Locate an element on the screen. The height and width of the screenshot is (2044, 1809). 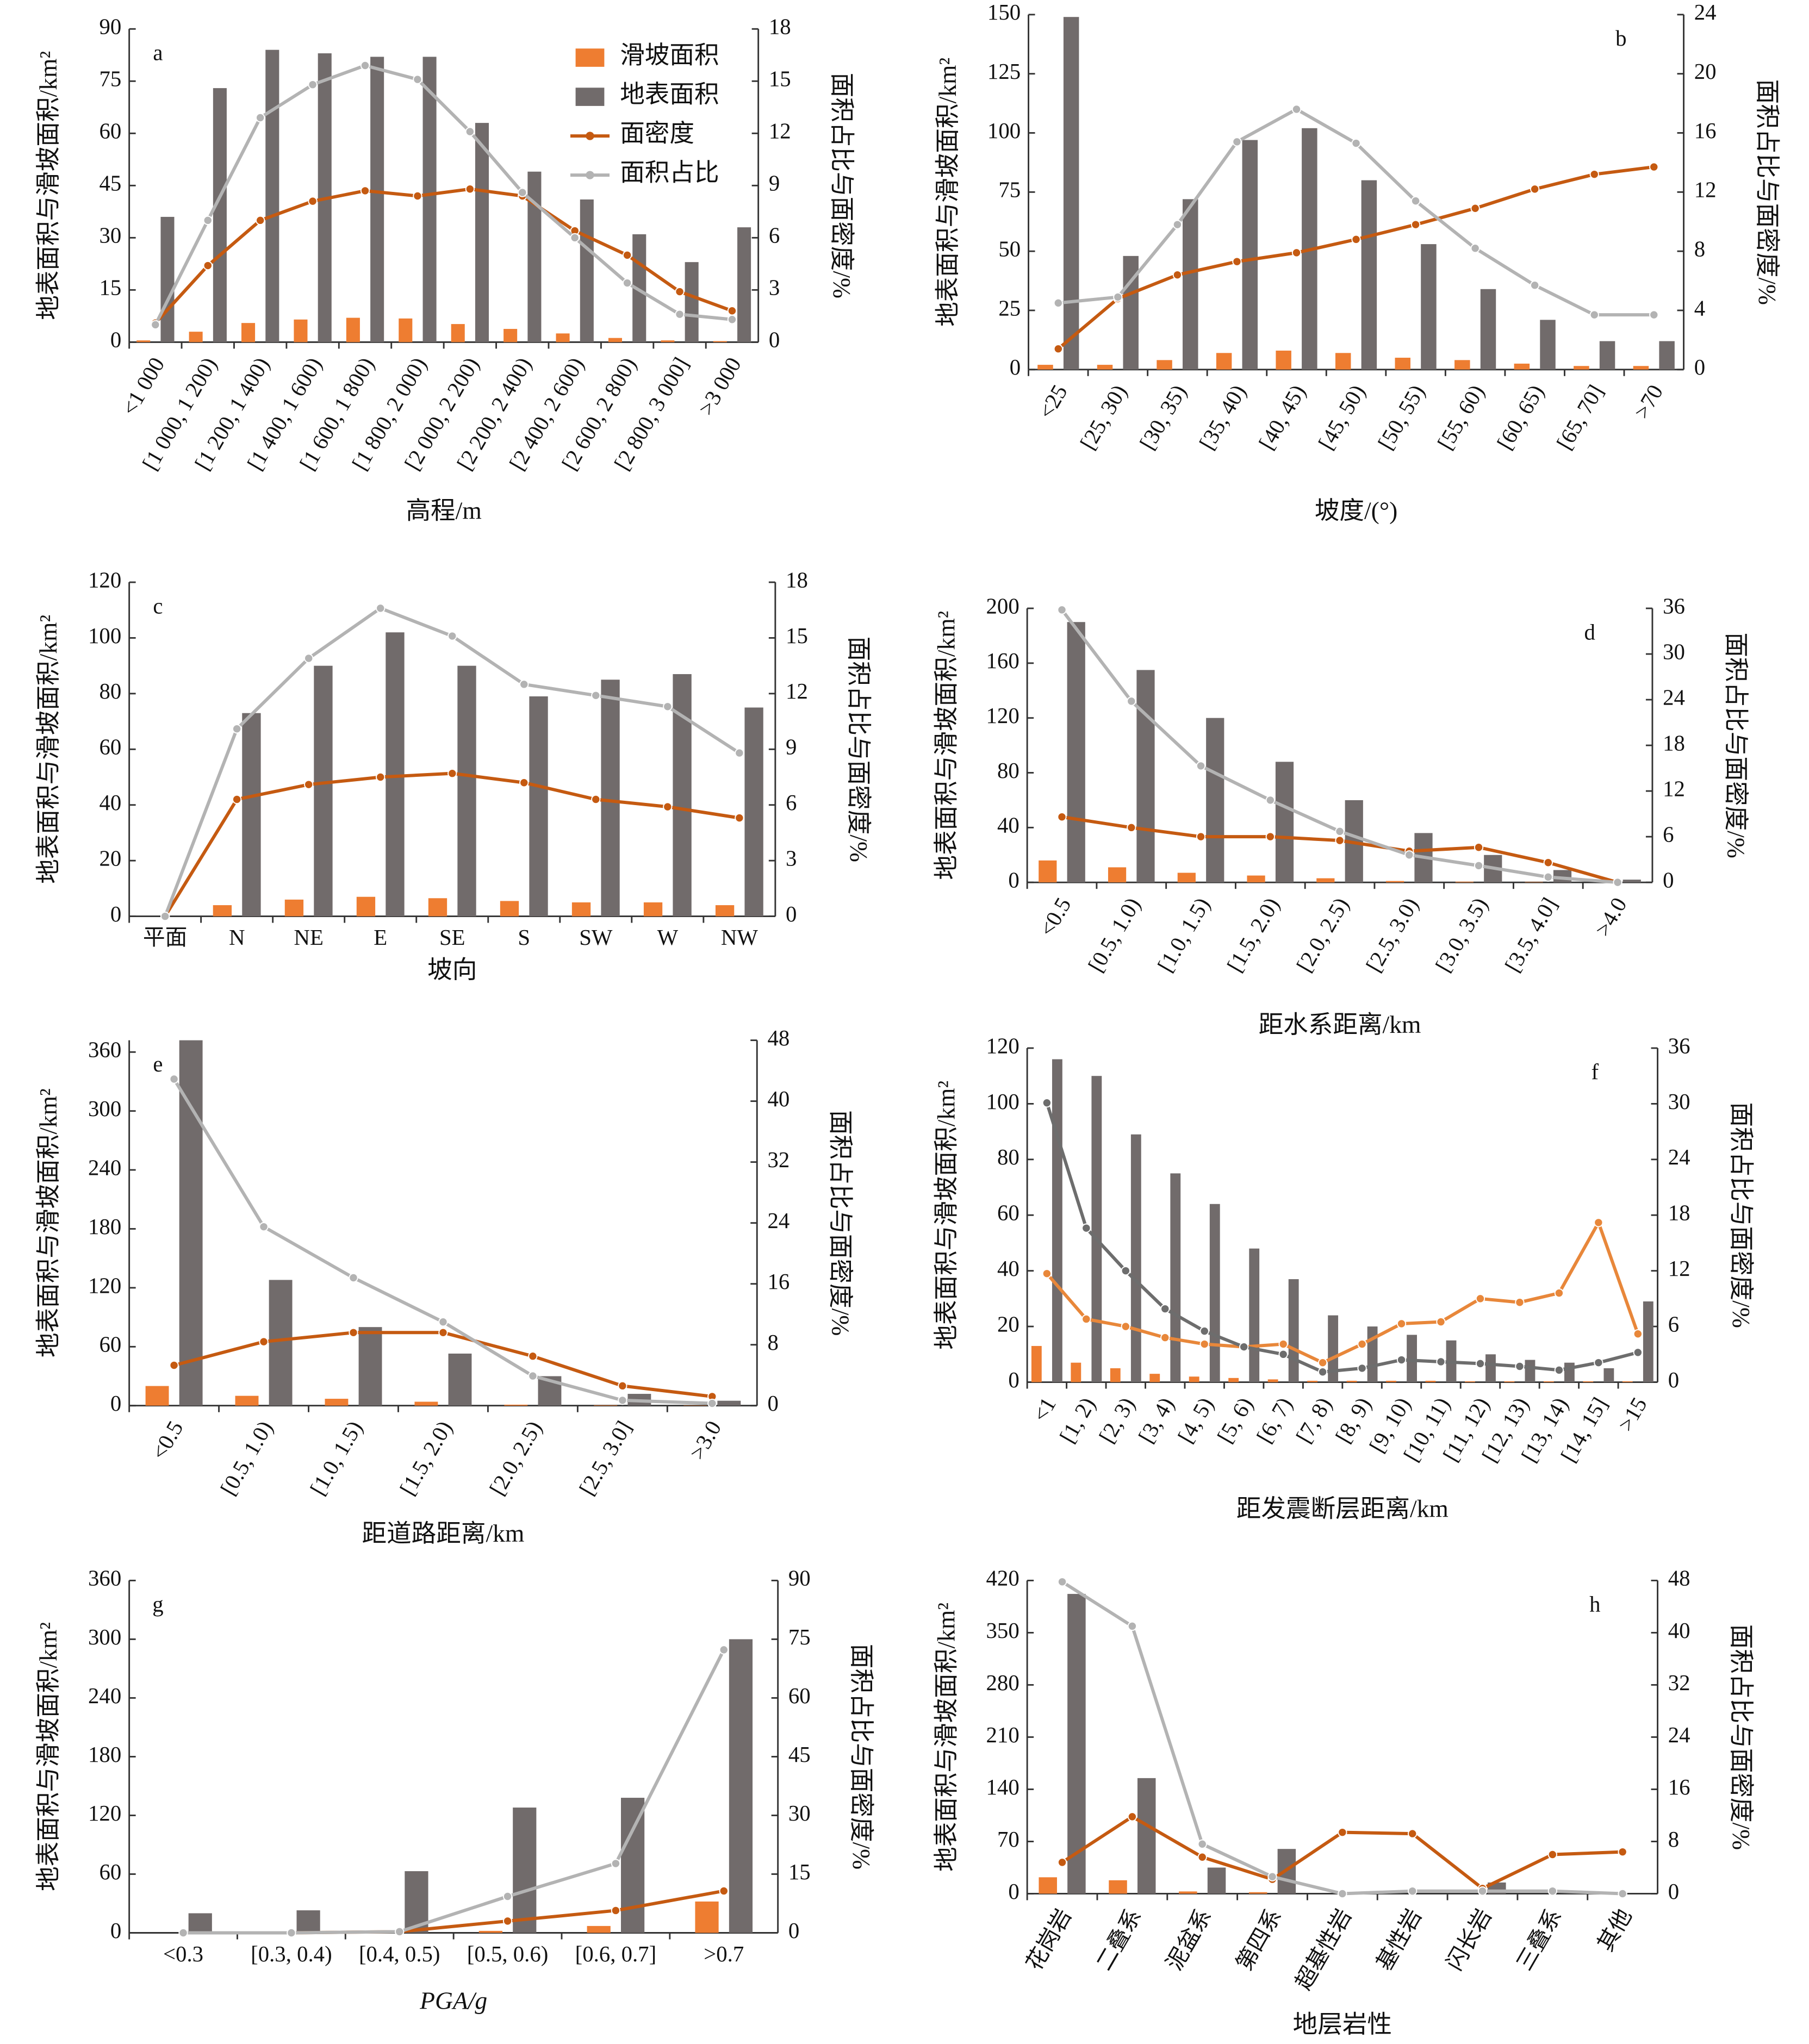
x-tick-label: 第四系 is located at coordinates (1259, 1939).